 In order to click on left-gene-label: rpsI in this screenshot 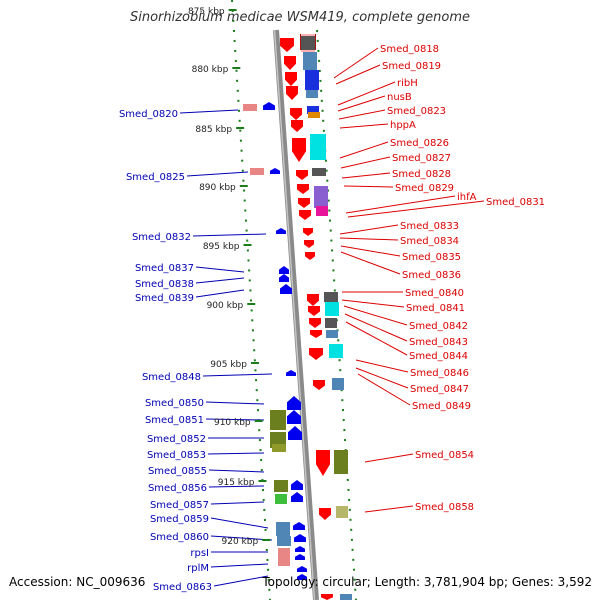, I will do `click(199, 553)`.